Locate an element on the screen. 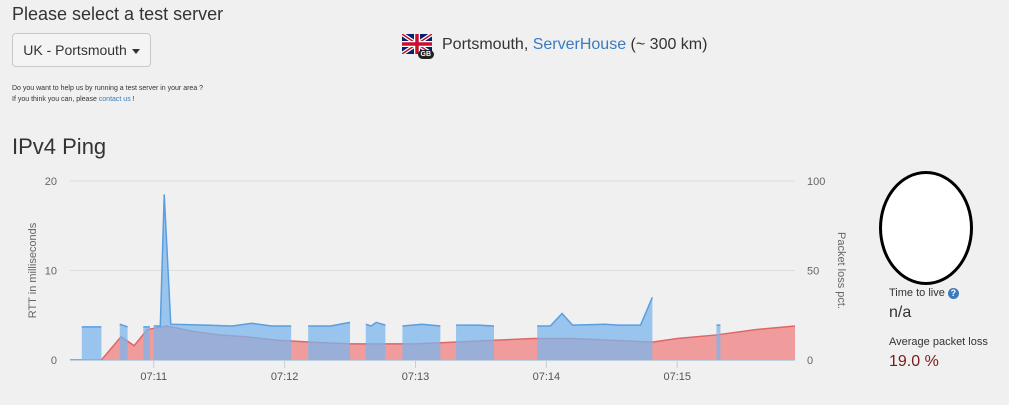 This screenshot has width=1009, height=405. x-tick-label: 07:11 is located at coordinates (153, 377).